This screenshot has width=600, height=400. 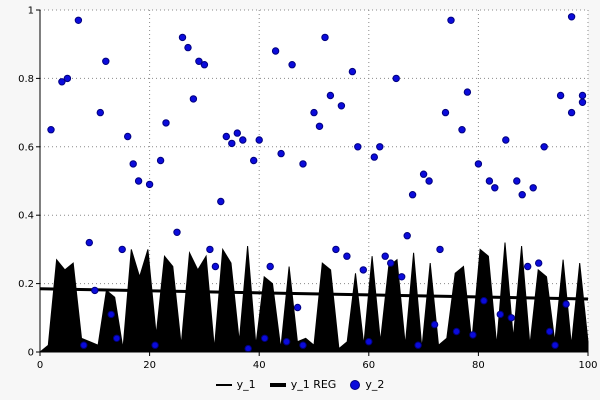 I want to click on svg-text: 0.2, so click(x=26, y=284).